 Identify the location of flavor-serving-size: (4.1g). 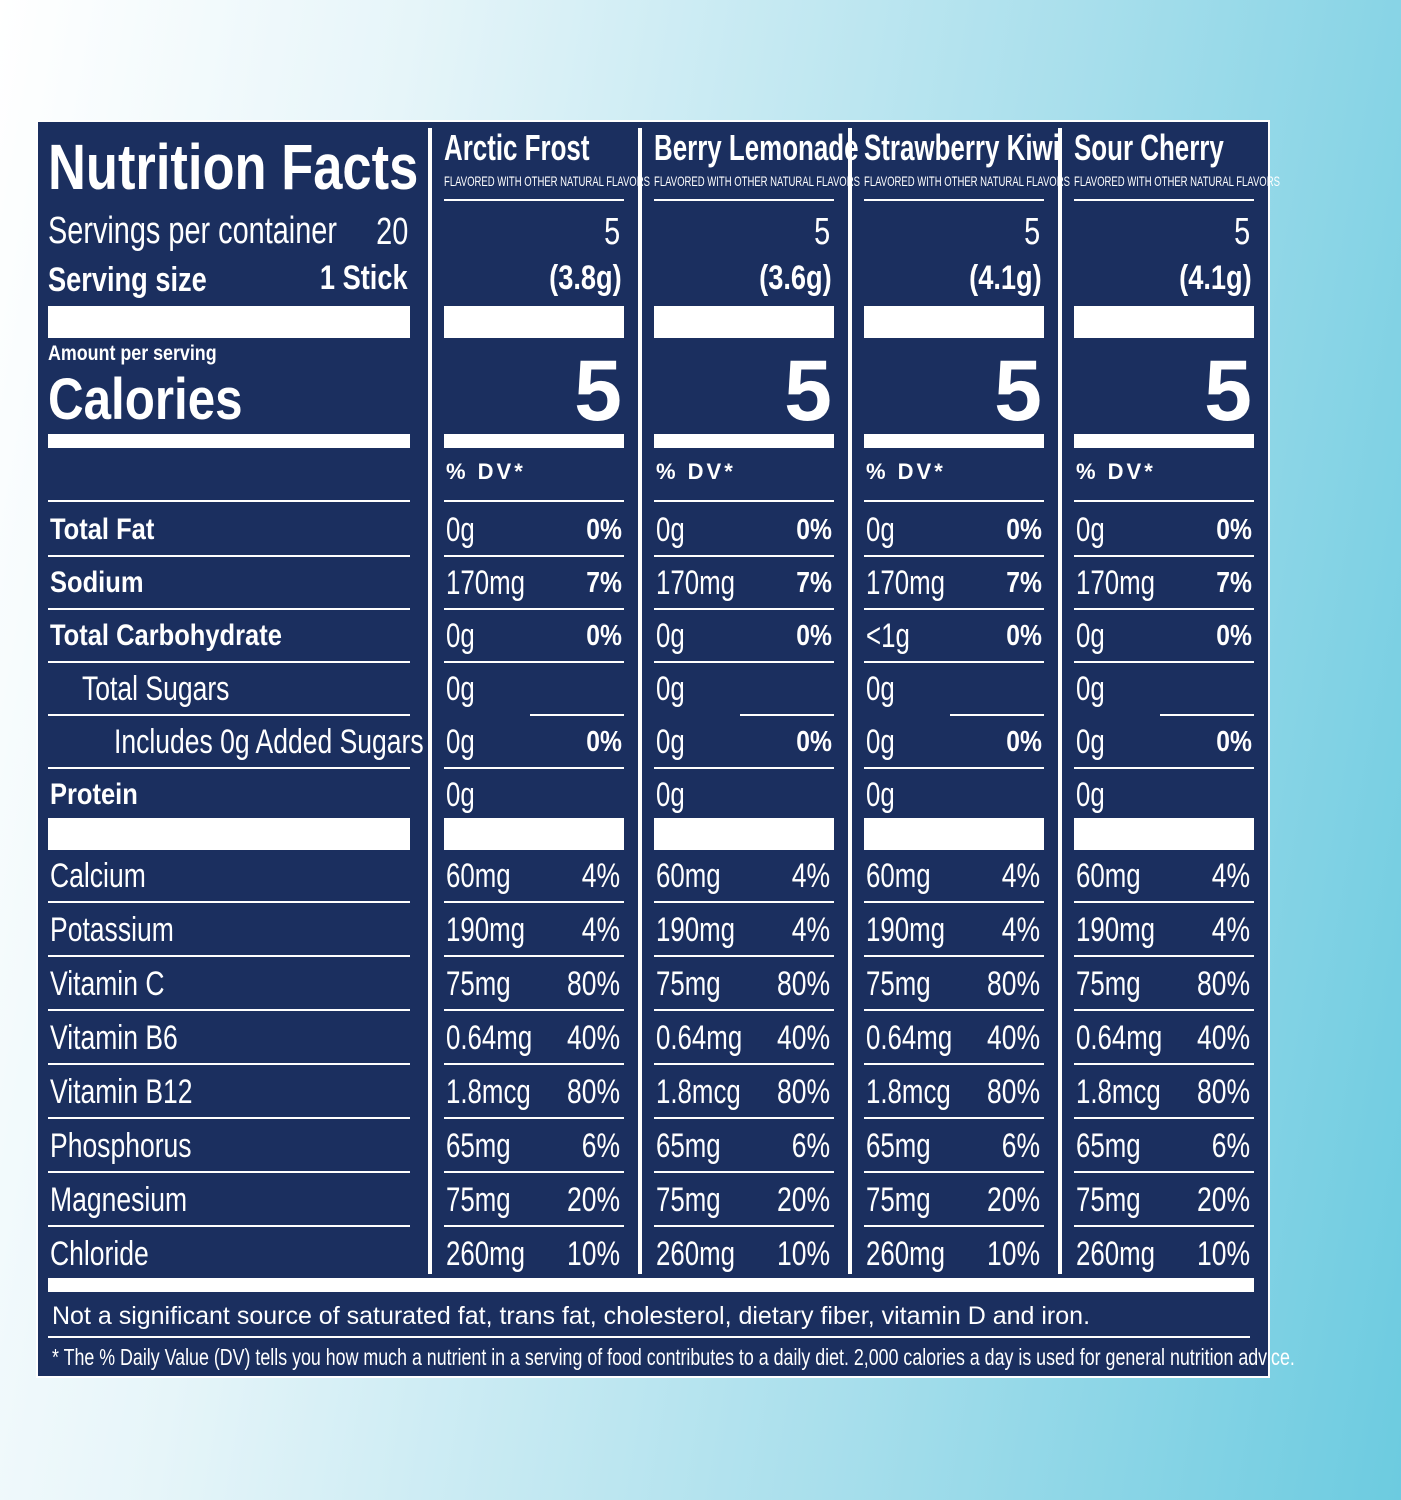
(1215, 277).